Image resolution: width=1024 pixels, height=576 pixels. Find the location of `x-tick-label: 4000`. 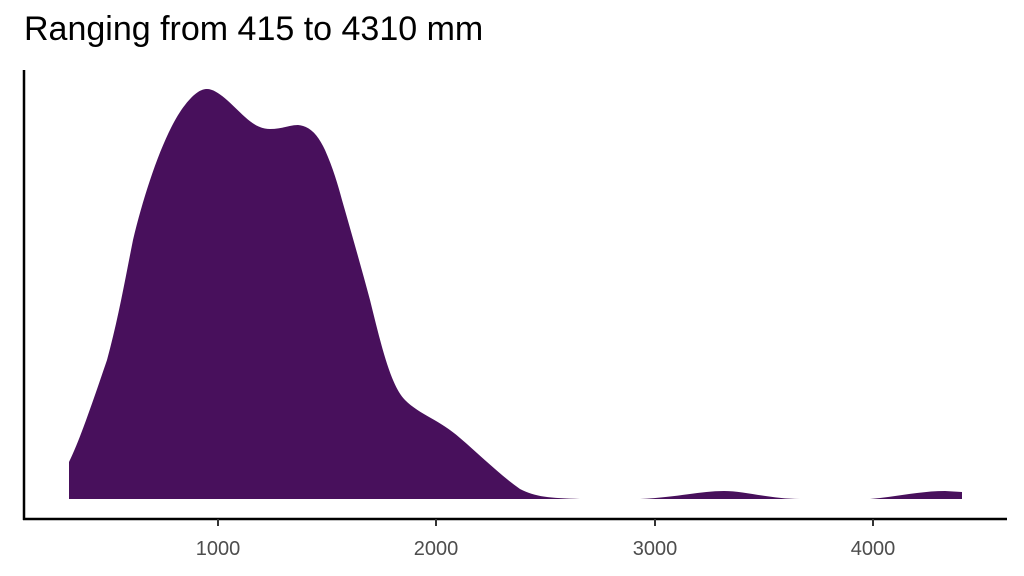

x-tick-label: 4000 is located at coordinates (873, 549).